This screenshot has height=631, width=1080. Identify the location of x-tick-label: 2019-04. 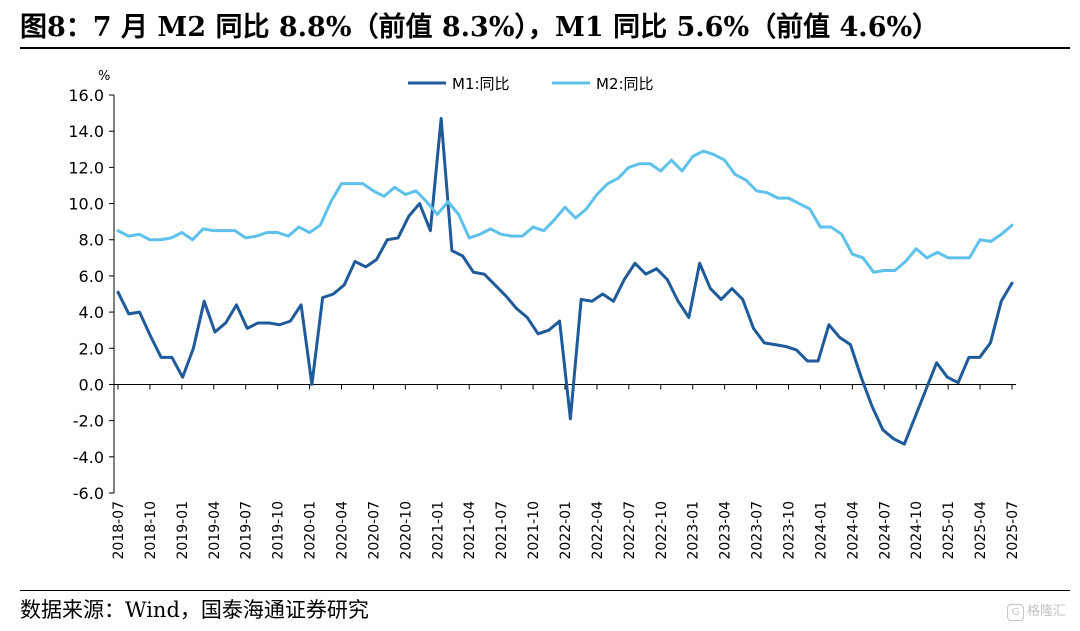
(215, 530).